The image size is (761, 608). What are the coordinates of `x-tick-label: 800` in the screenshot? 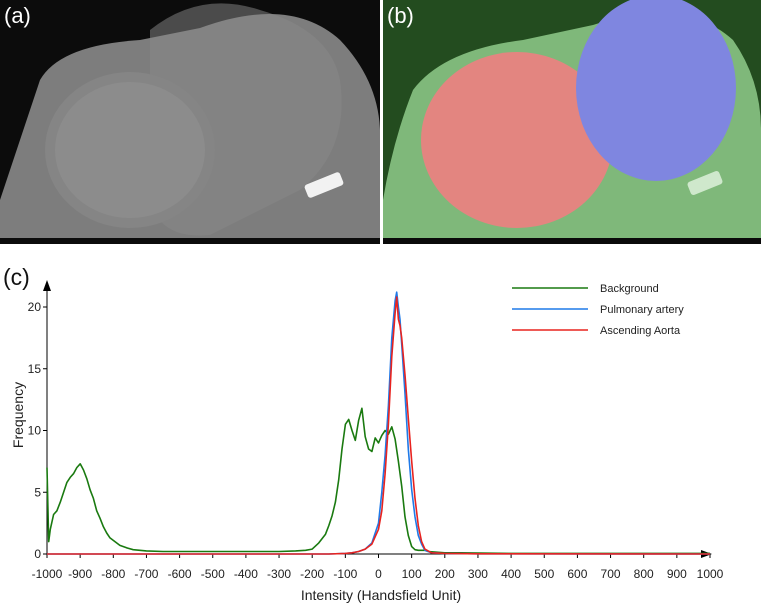 It's located at (644, 574).